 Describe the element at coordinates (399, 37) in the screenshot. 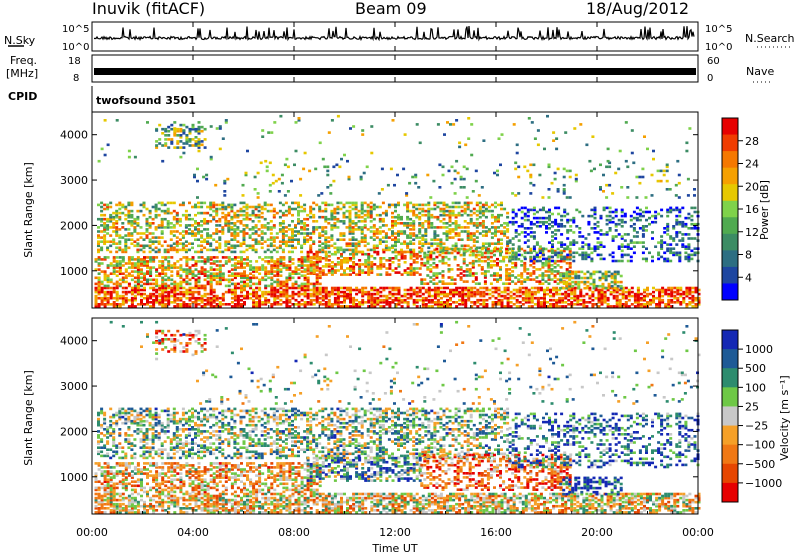

I see `nsky-panel: N.Sky 10^5 10^0 10^5 10^0 N.Search` at that location.